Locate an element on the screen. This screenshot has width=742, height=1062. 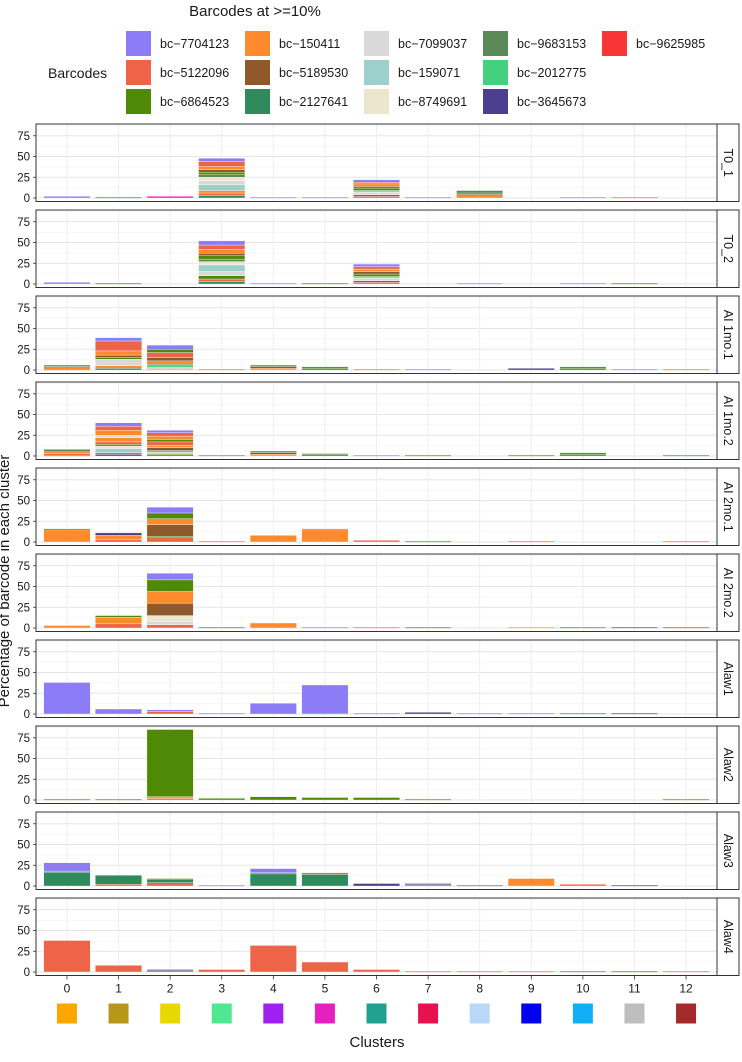
facet-strip-label: Alaw4 is located at coordinates (728, 937).